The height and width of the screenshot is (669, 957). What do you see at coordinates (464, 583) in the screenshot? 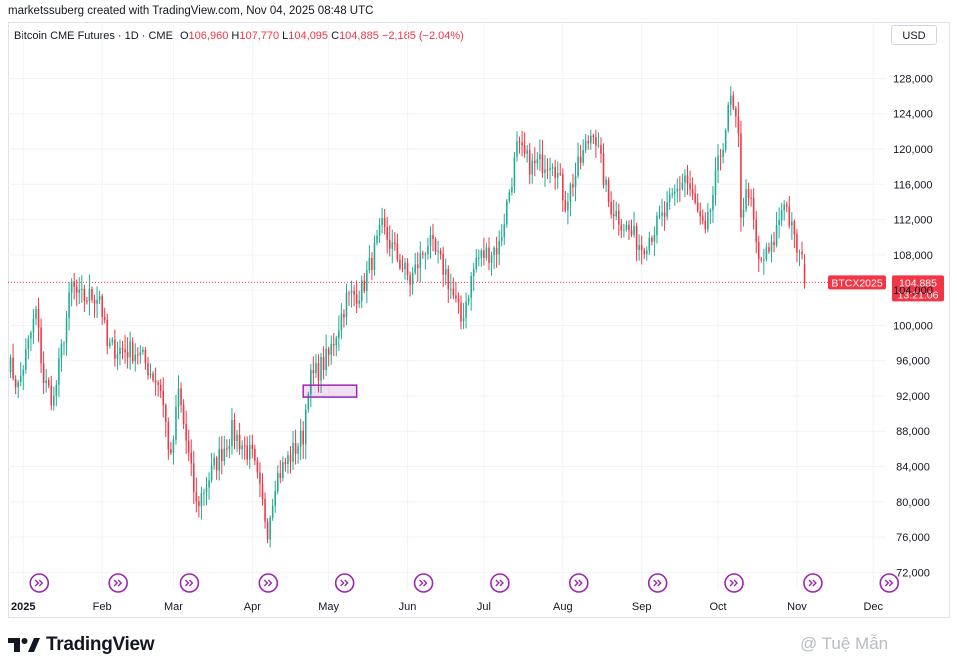
I see `event-markers-layer` at bounding box center [464, 583].